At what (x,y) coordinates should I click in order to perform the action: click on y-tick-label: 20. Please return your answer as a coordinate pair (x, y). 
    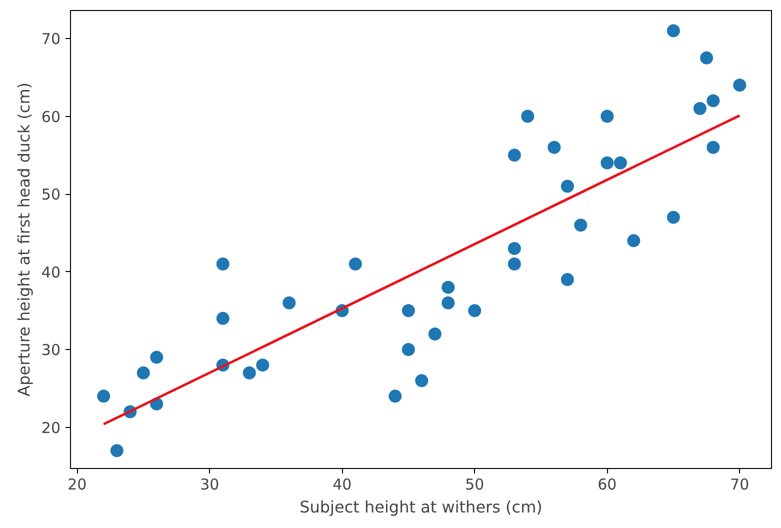
    Looking at the image, I should click on (51, 427).